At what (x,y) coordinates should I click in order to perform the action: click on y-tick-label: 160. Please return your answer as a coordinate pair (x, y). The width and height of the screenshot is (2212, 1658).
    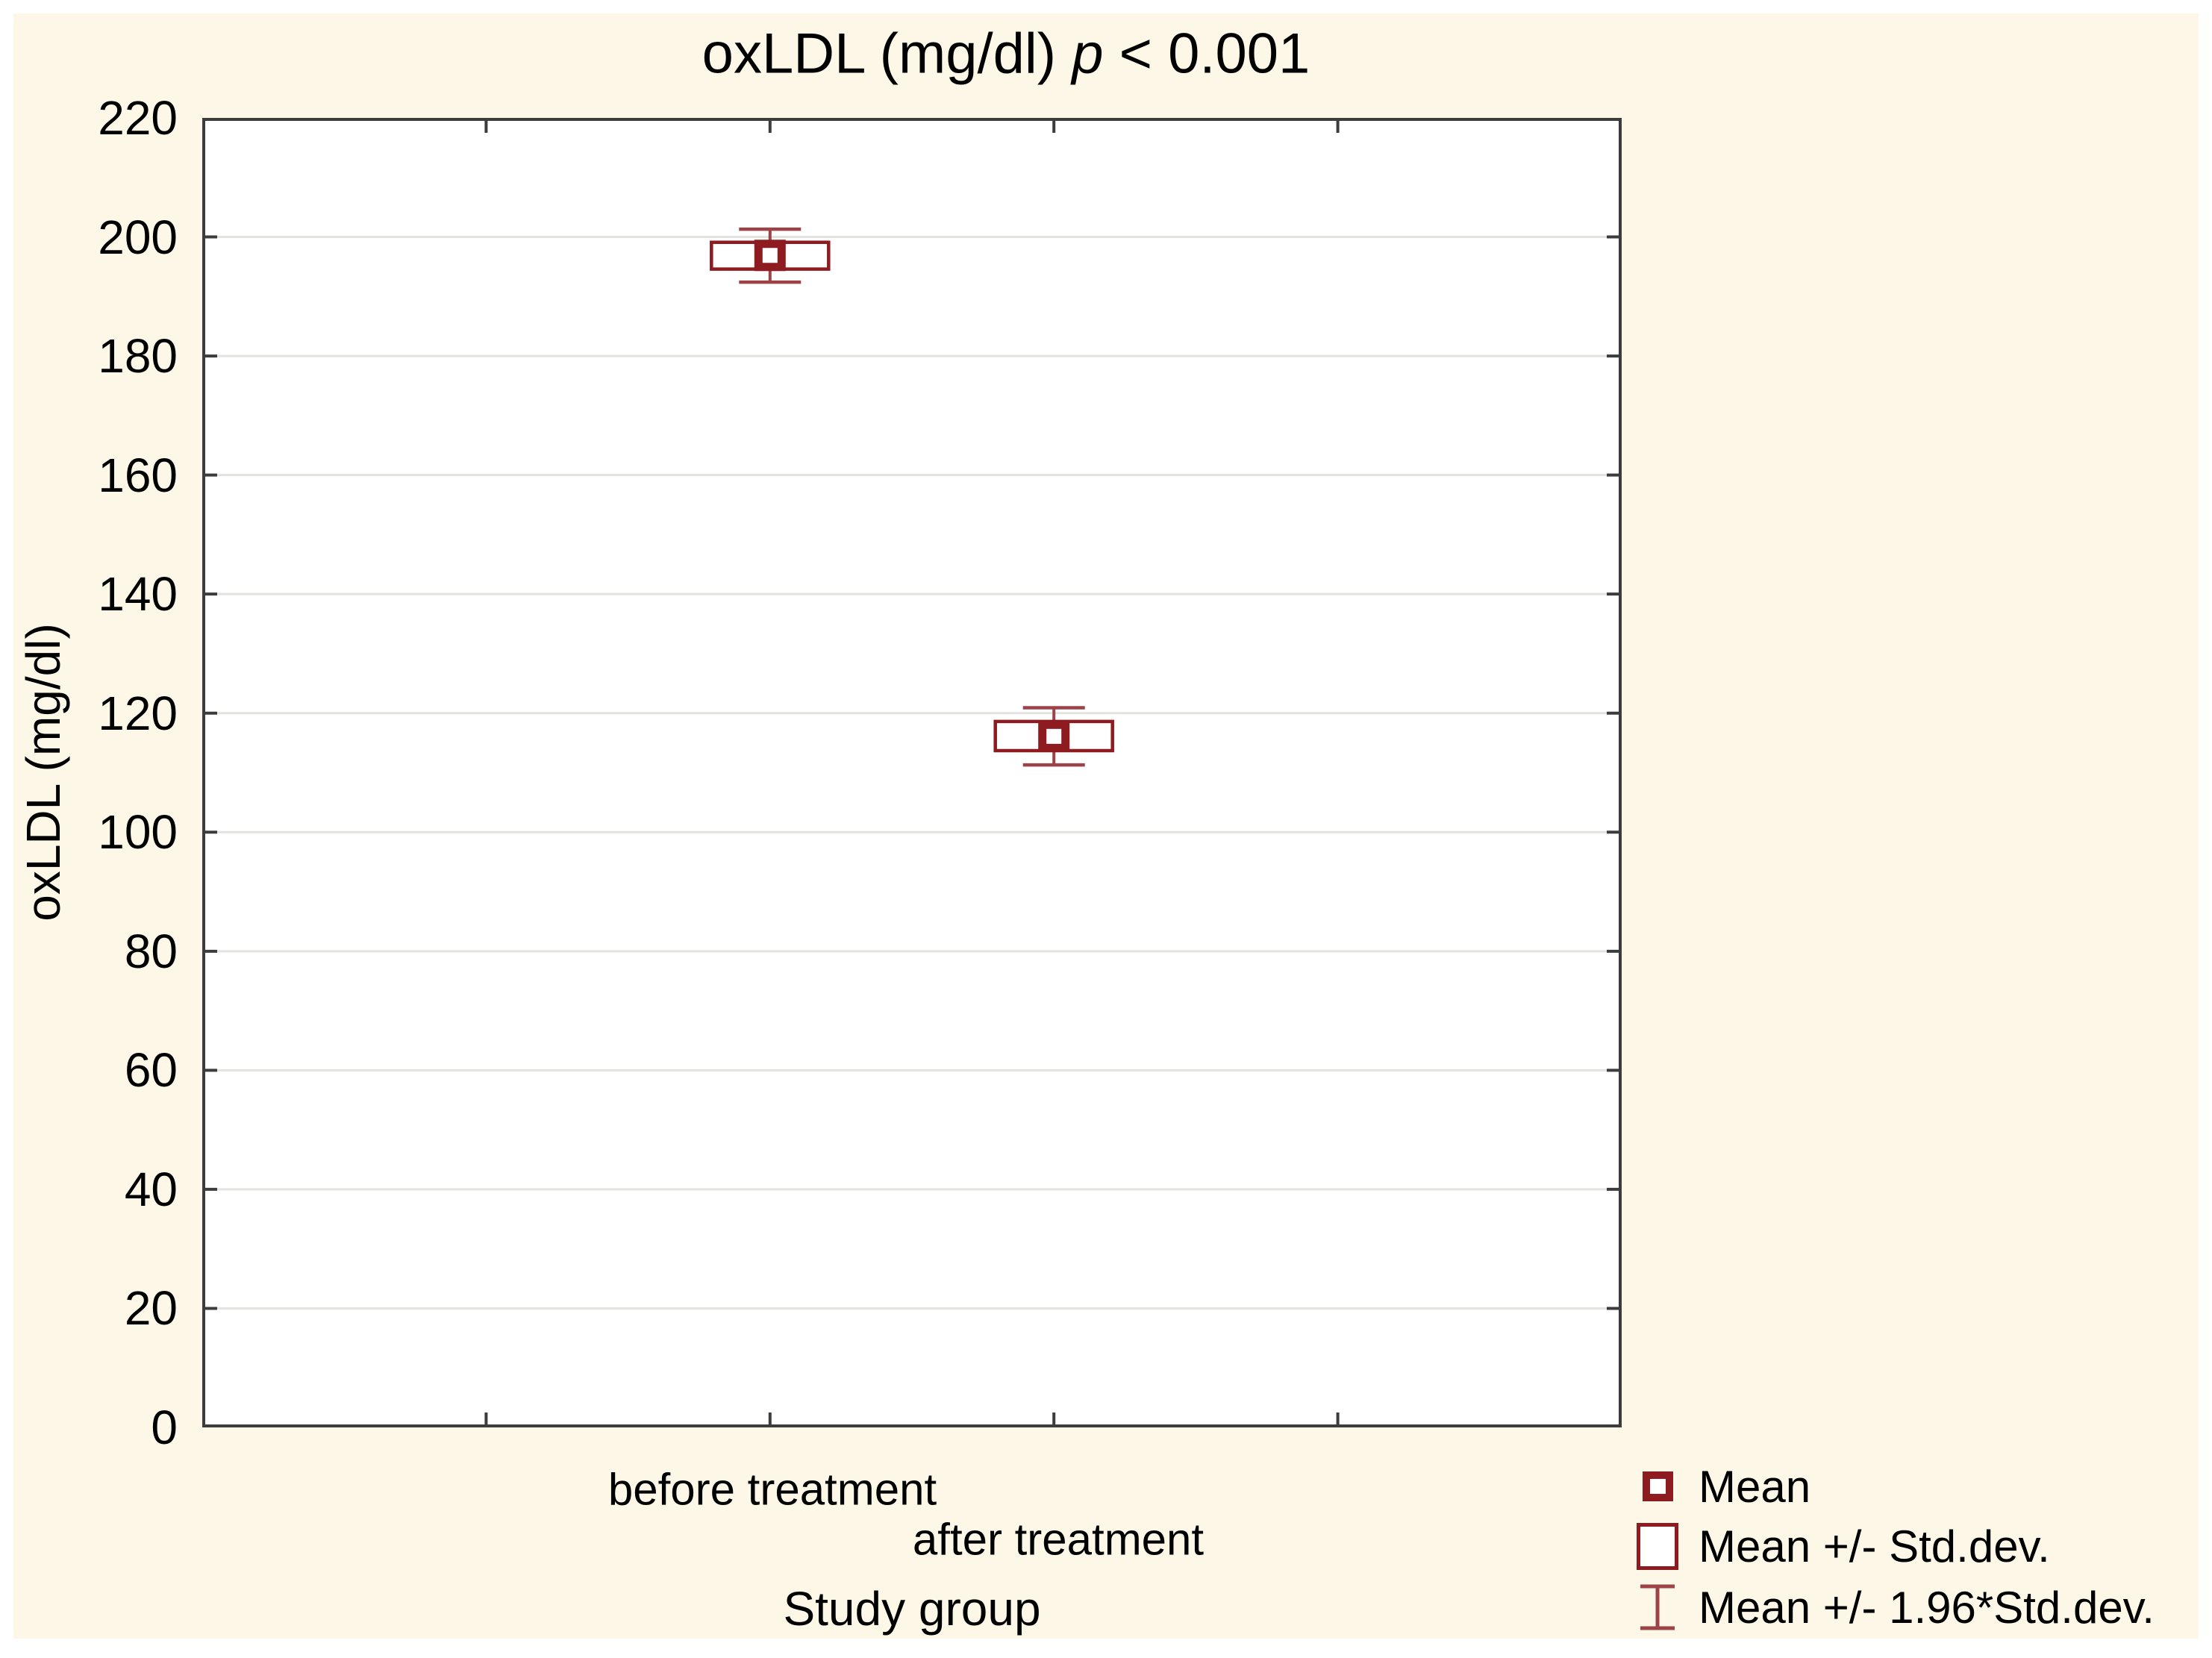
    Looking at the image, I should click on (138, 475).